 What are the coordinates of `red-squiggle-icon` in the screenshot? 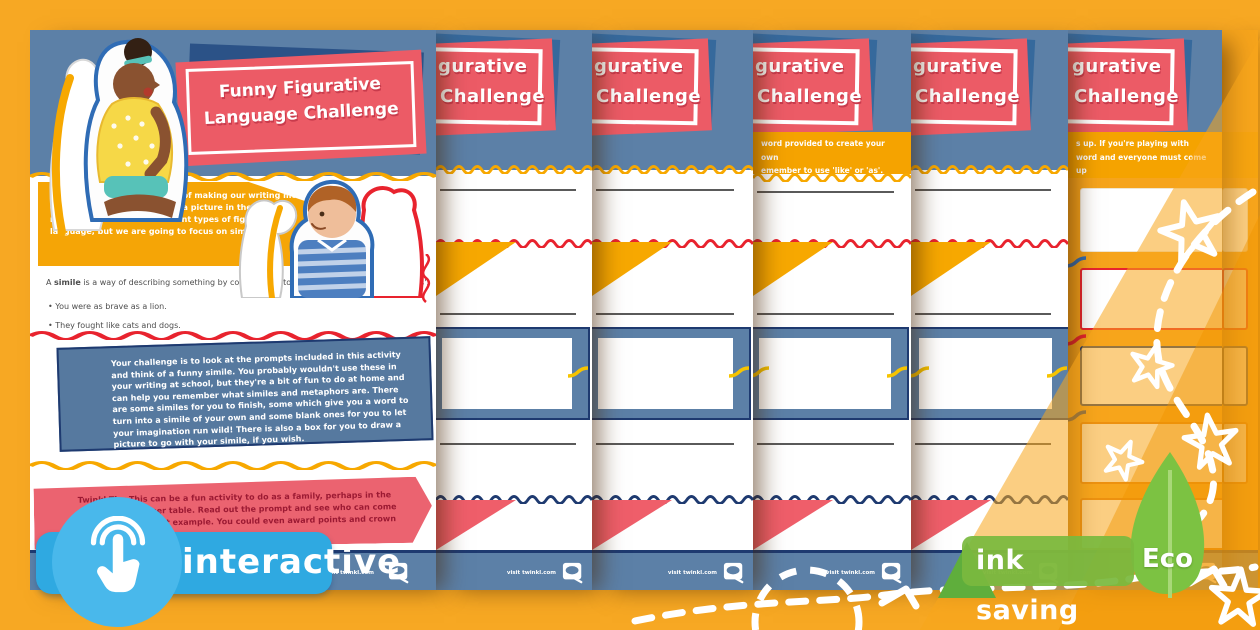 It's located at (426, 278).